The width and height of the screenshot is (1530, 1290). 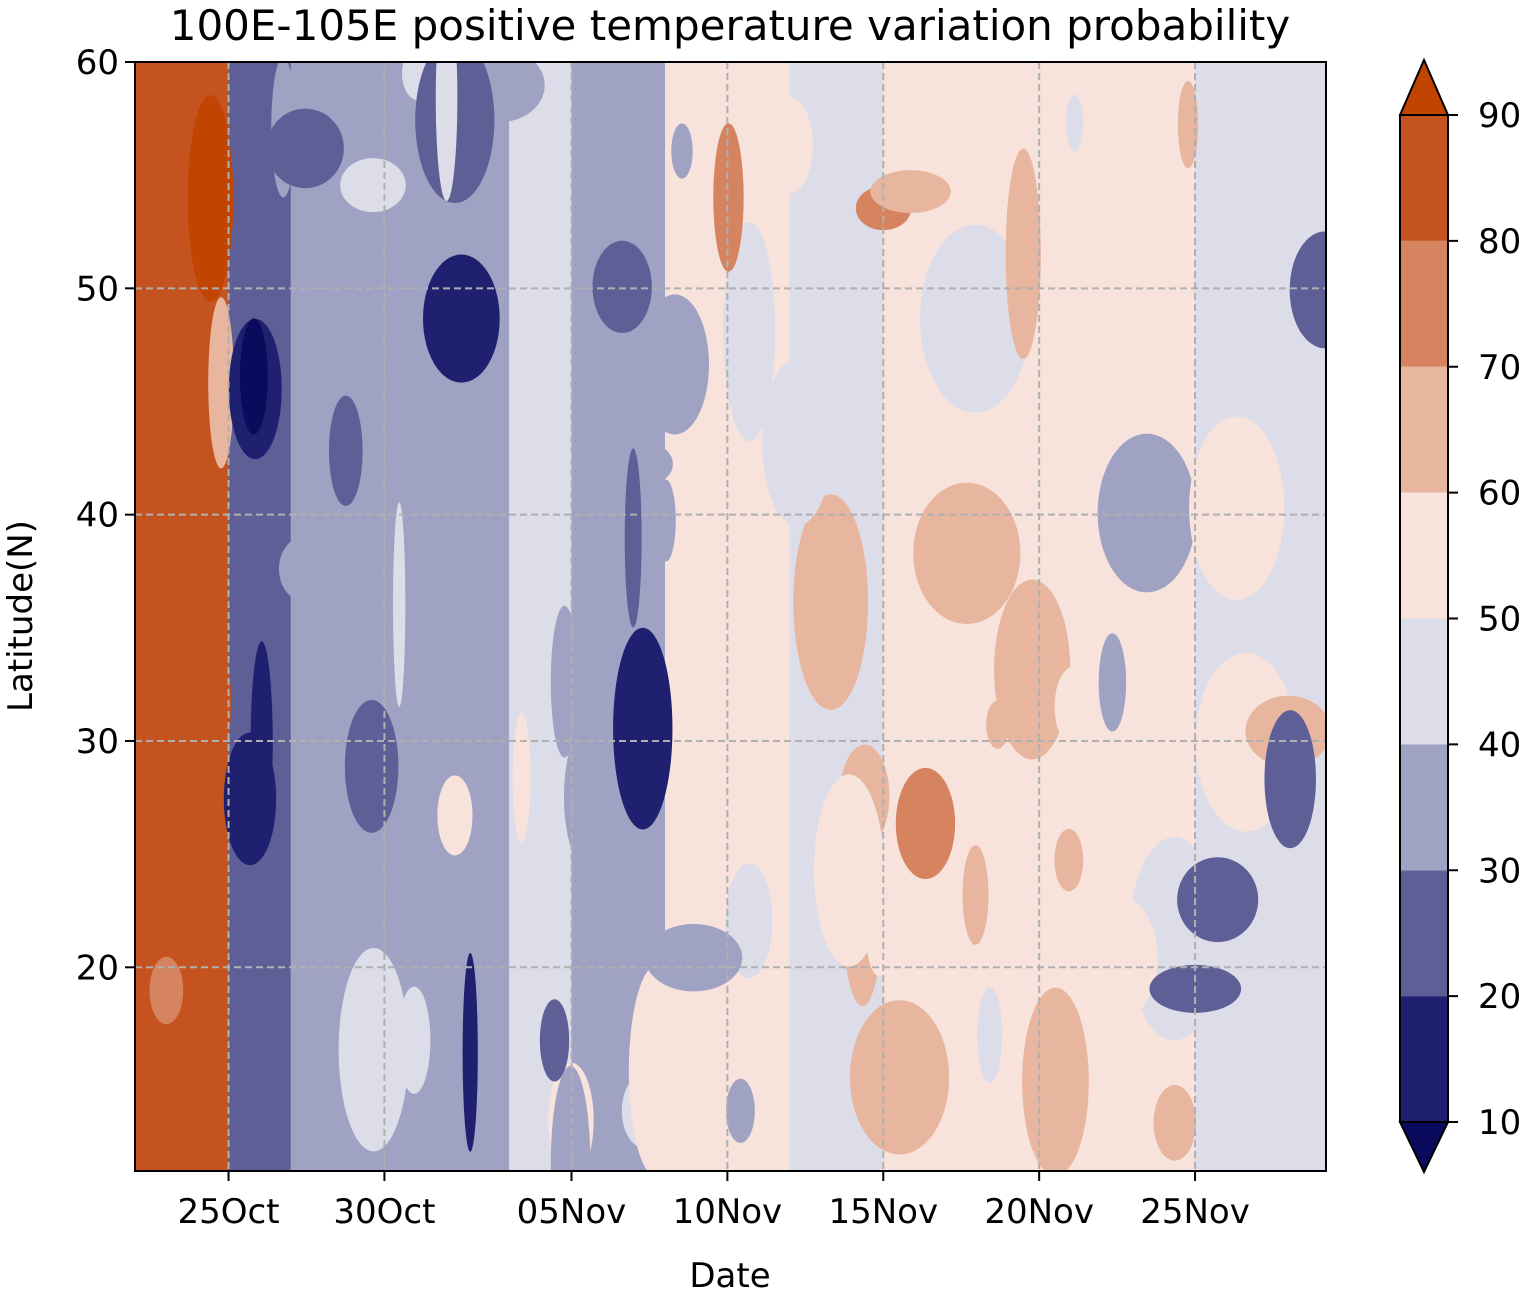 I want to click on colorbar-extend-max, so click(x=1424, y=86).